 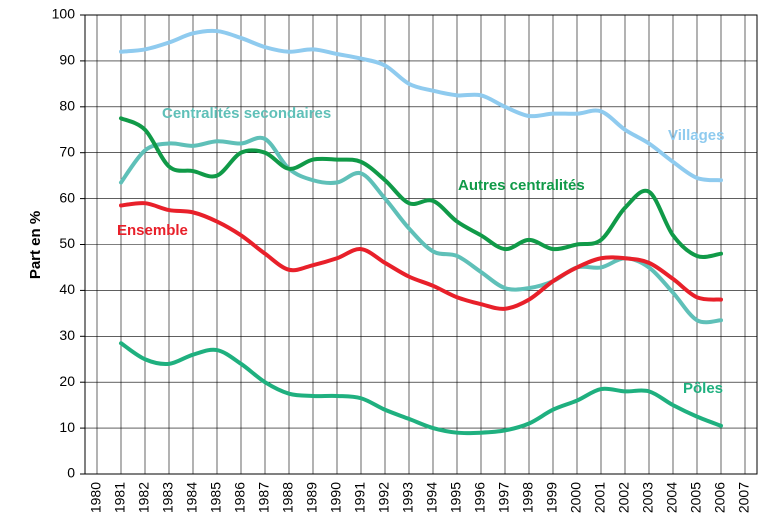 I want to click on y-tick-label: 10, so click(x=67, y=427).